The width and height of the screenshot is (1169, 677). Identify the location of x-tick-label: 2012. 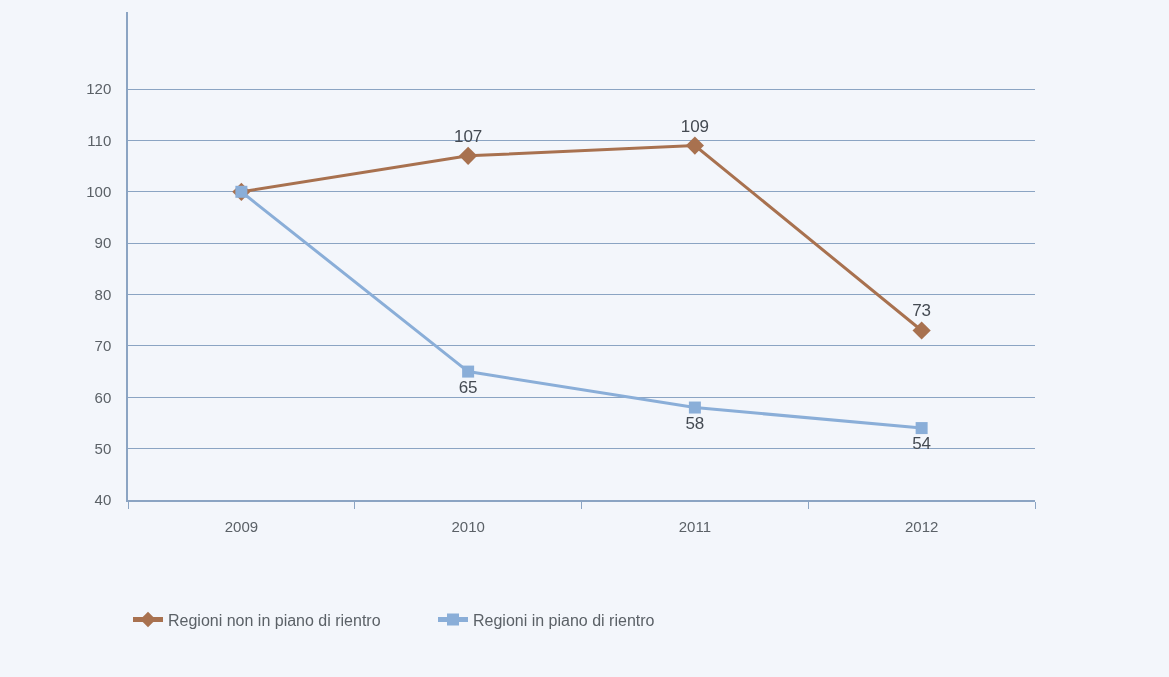
(921, 526).